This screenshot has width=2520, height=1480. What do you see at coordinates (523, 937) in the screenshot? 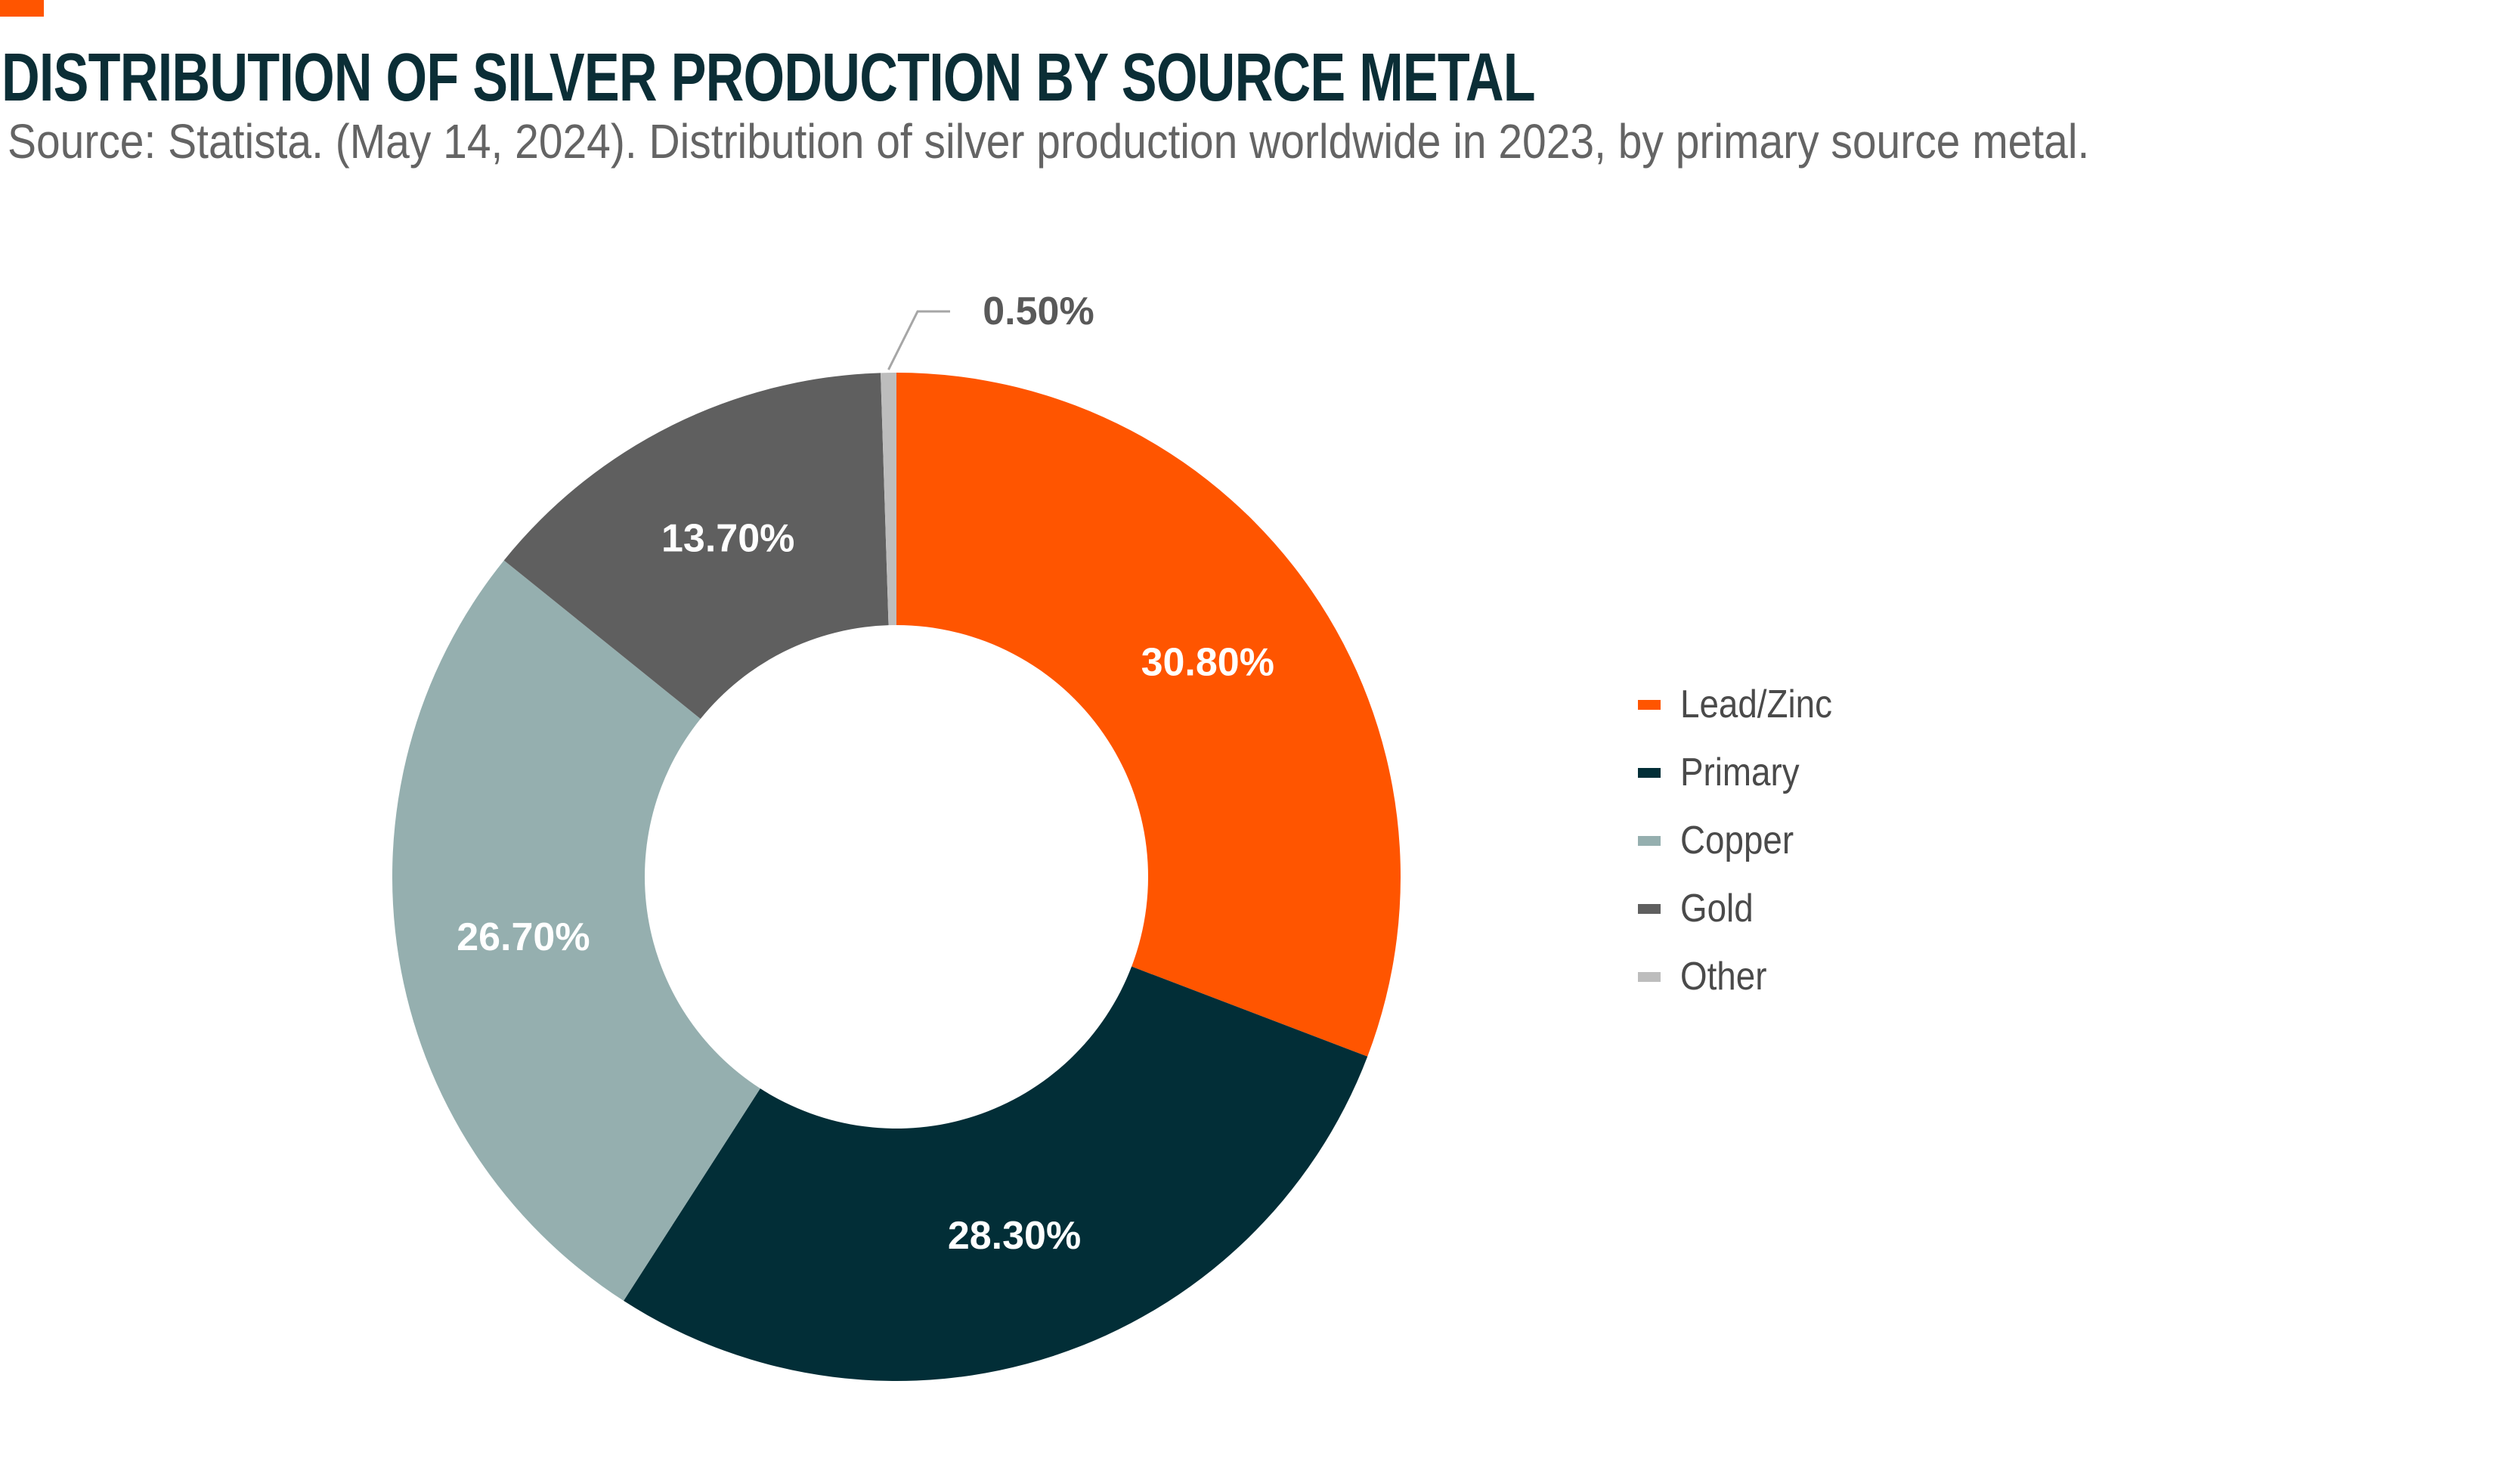
I see `data-label: 26.70%` at bounding box center [523, 937].